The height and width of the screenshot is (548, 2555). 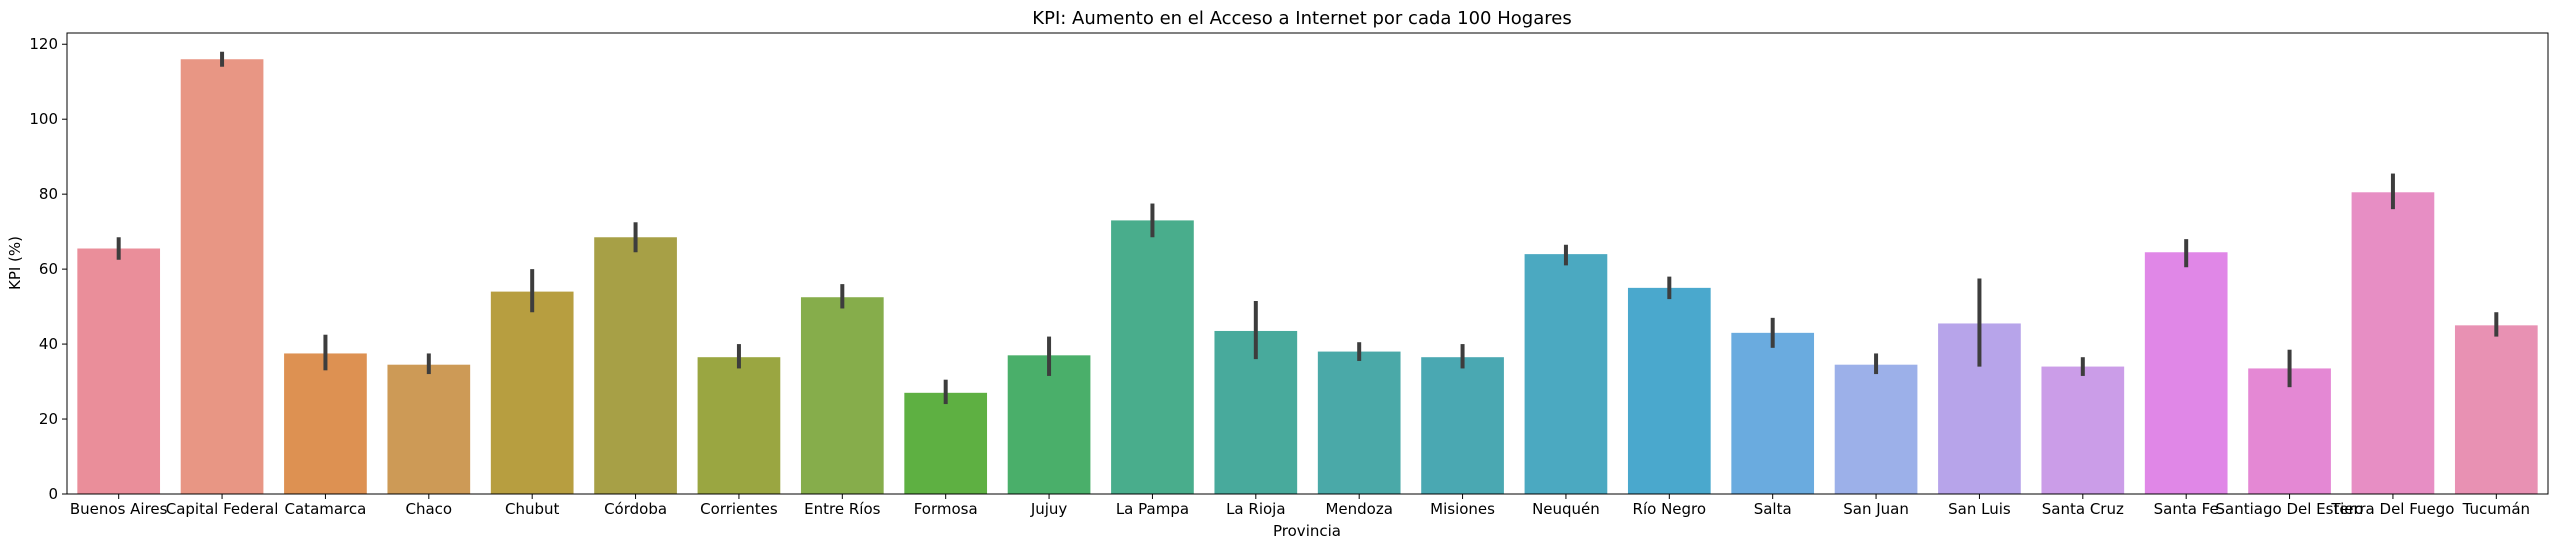 I want to click on x-tick-label-22: Tierra Del Fuego, so click(x=2392, y=509).